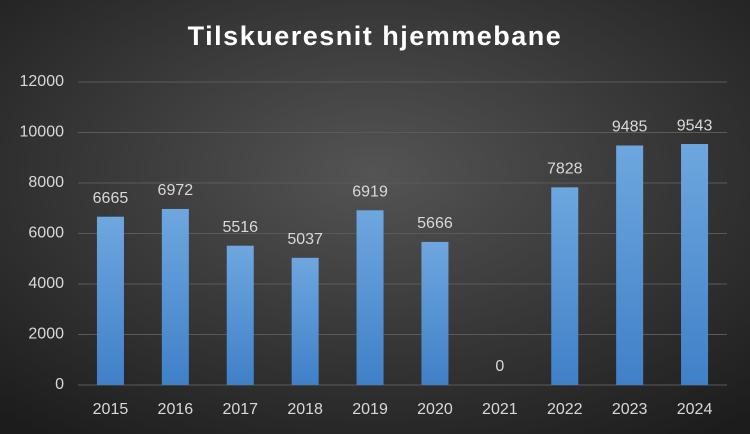 This screenshot has height=434, width=750. What do you see at coordinates (375, 36) in the screenshot?
I see `chart-title: Tilskueresnit hjemmebane` at bounding box center [375, 36].